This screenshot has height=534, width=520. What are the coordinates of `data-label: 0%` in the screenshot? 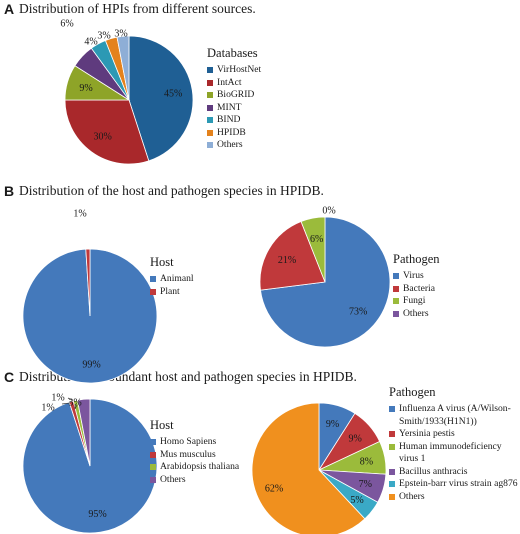 It's located at (328, 211).